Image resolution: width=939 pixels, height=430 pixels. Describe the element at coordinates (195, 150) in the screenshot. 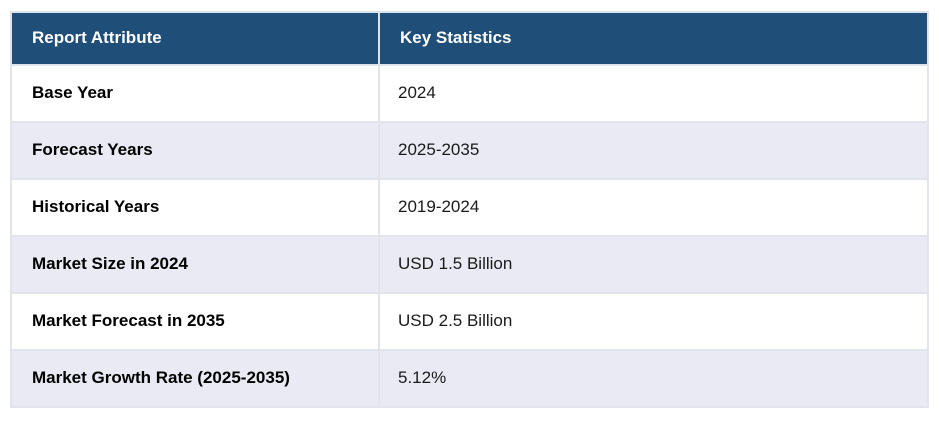

I see `attribute-cell: Forecast Years` at that location.